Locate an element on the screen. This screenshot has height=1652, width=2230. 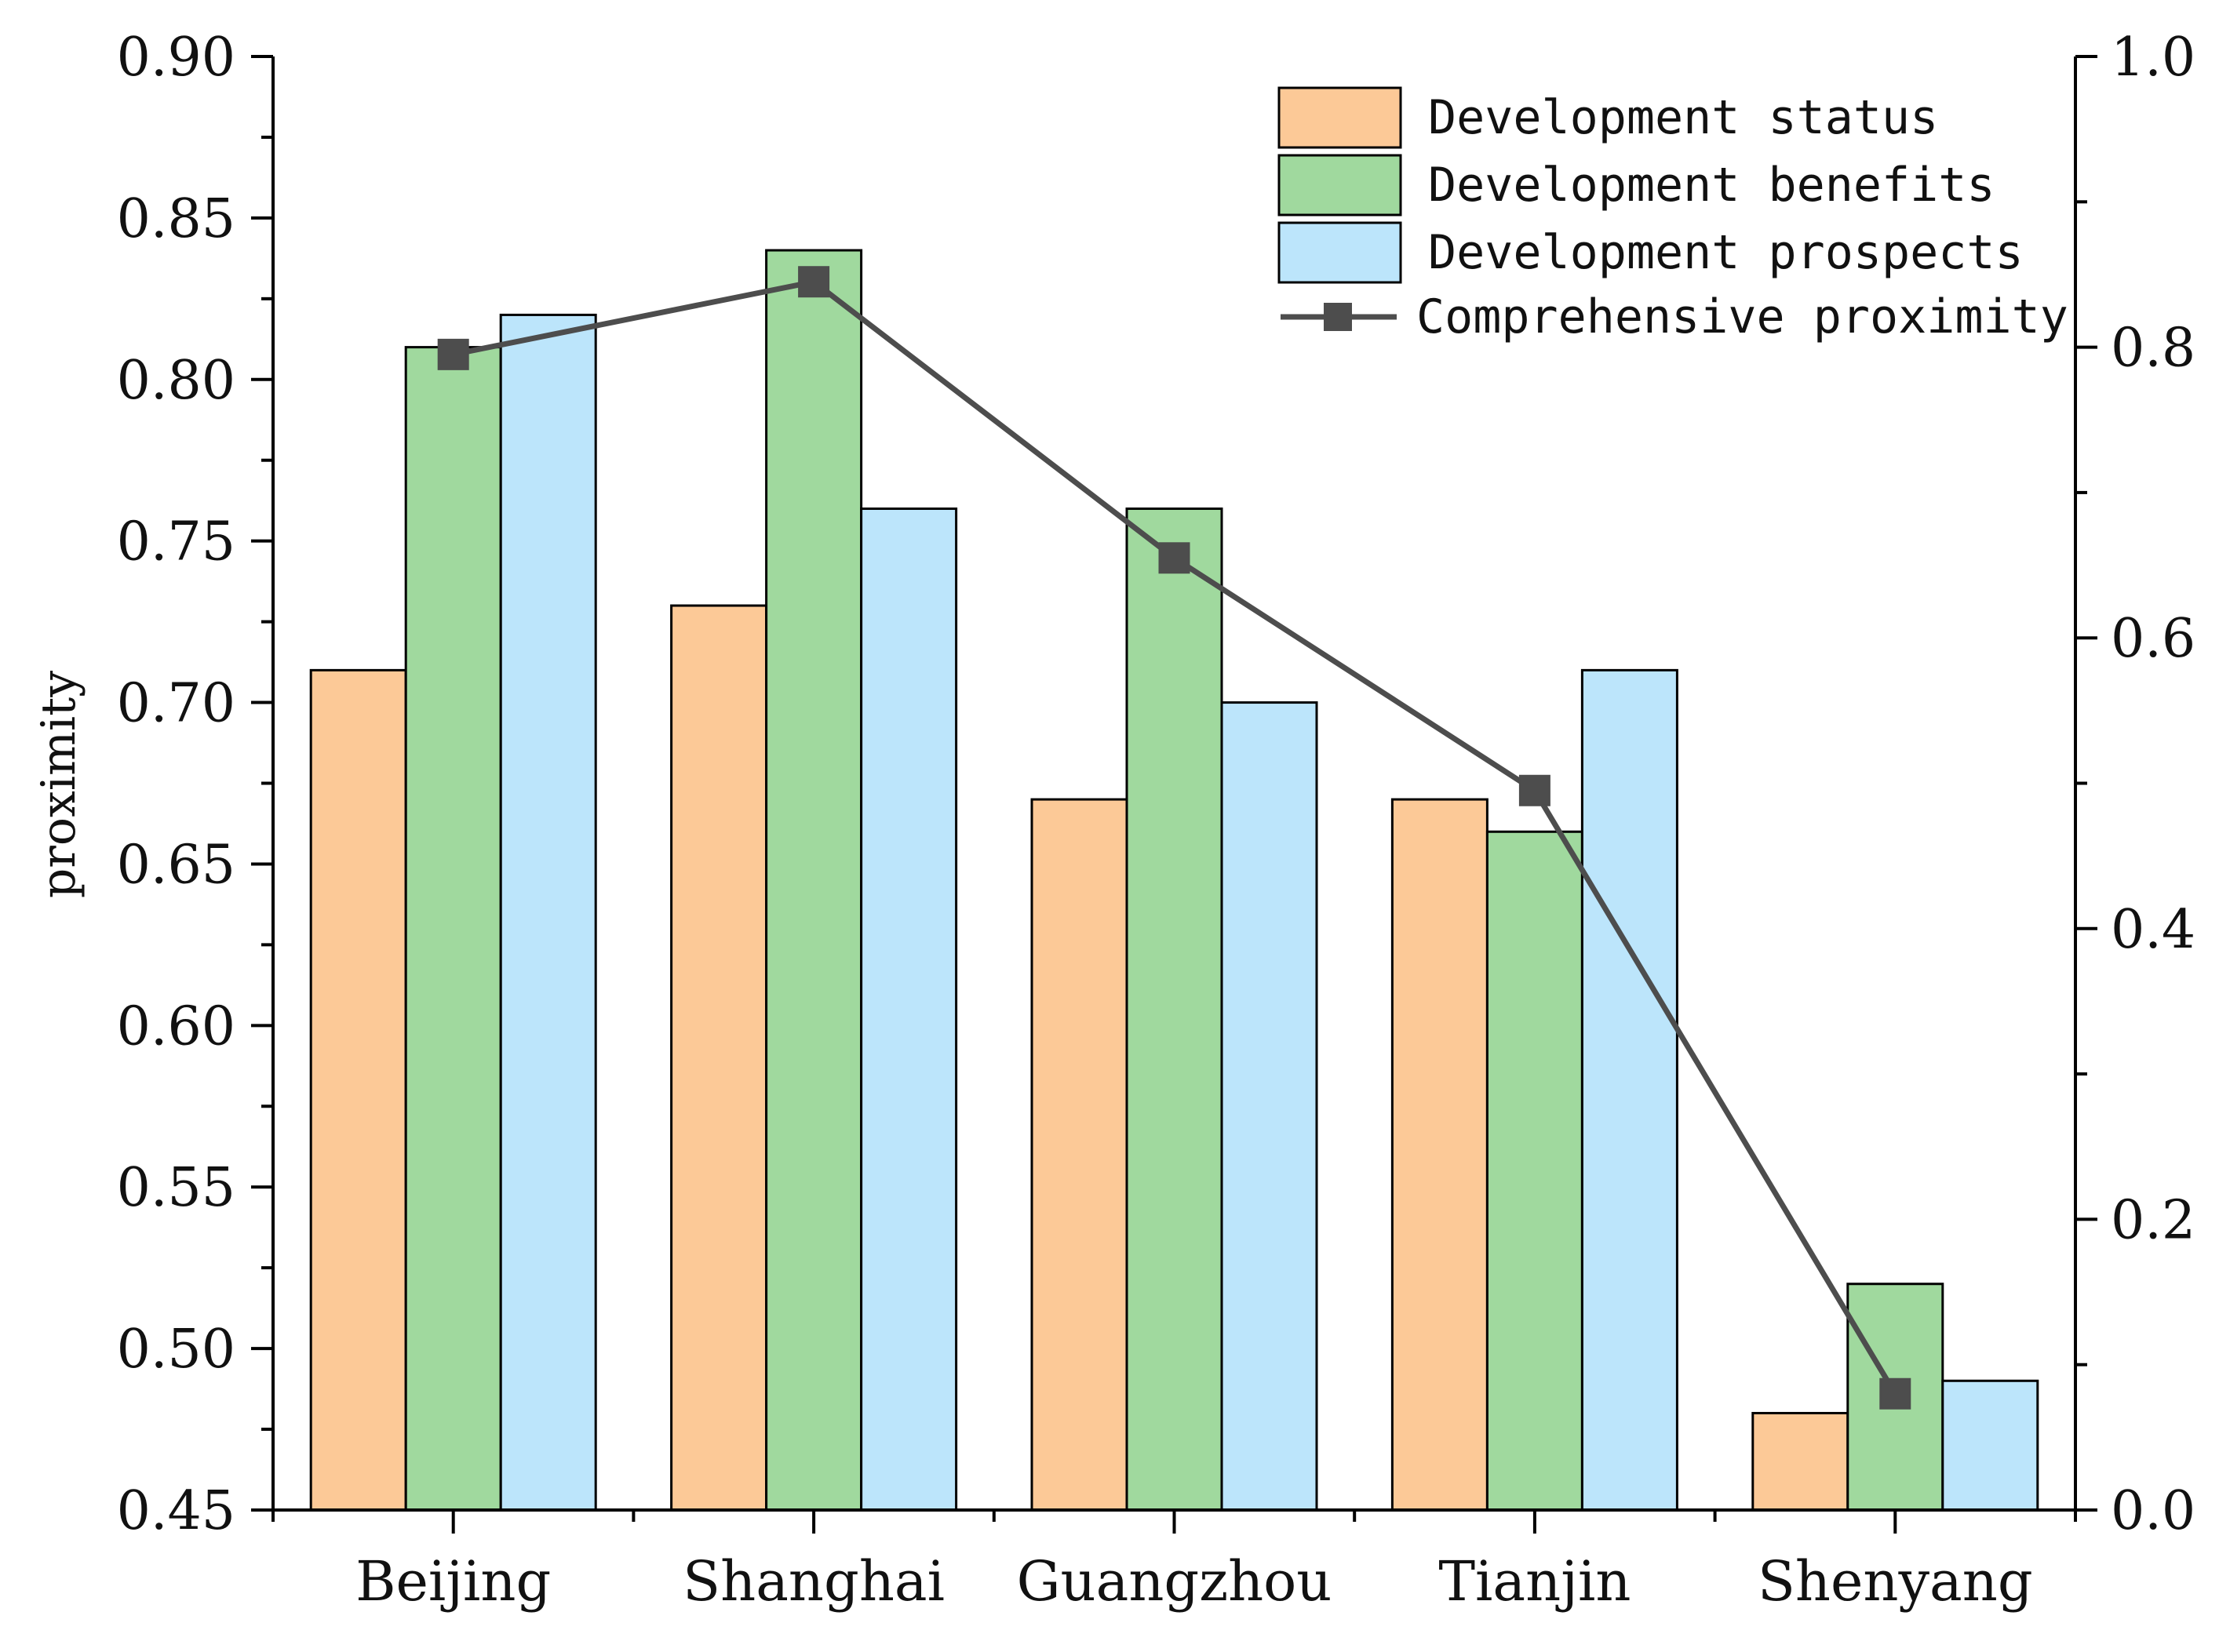
y2-tick-label: 0.0 is located at coordinates (2153, 1511).